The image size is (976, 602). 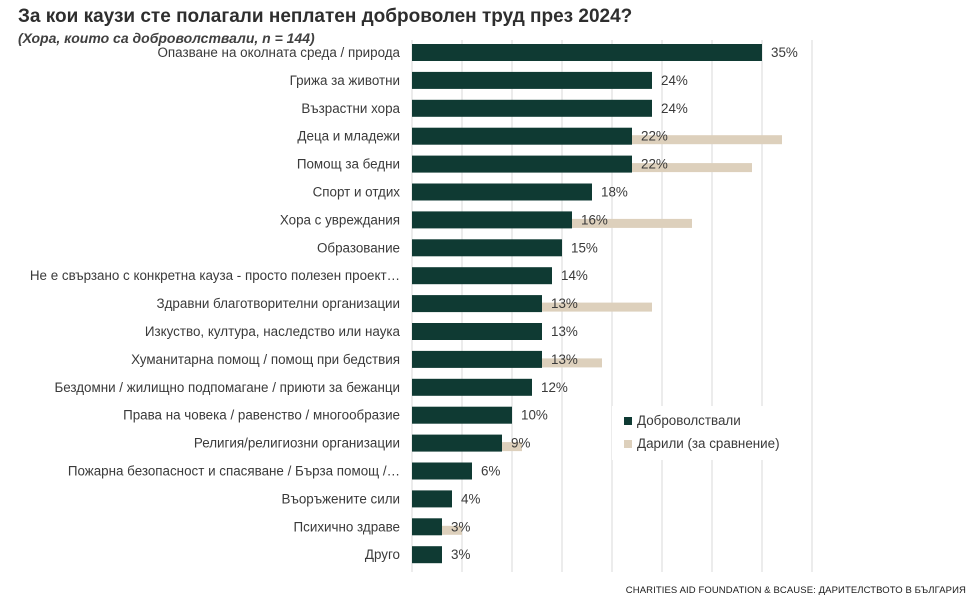 What do you see at coordinates (166, 38) in the screenshot?
I see `chart-subtitle: (Хора, които са доброволствали, n = 144)` at bounding box center [166, 38].